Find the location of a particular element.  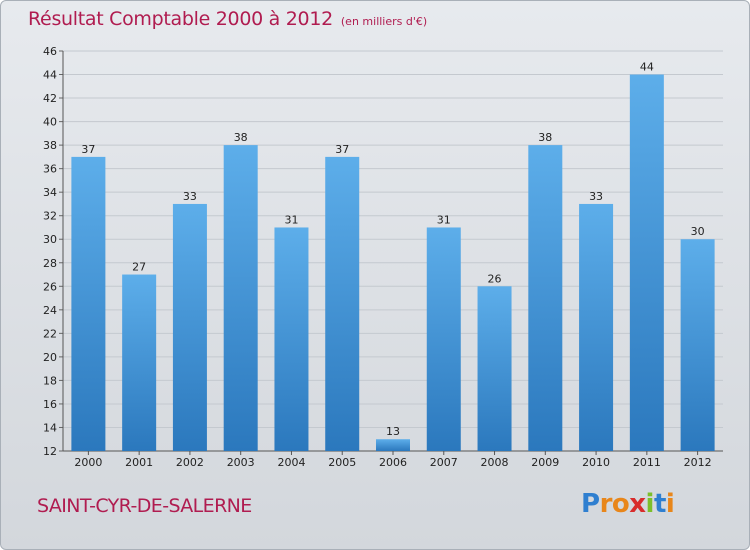

x-tick-label: 2001 is located at coordinates (139, 462).